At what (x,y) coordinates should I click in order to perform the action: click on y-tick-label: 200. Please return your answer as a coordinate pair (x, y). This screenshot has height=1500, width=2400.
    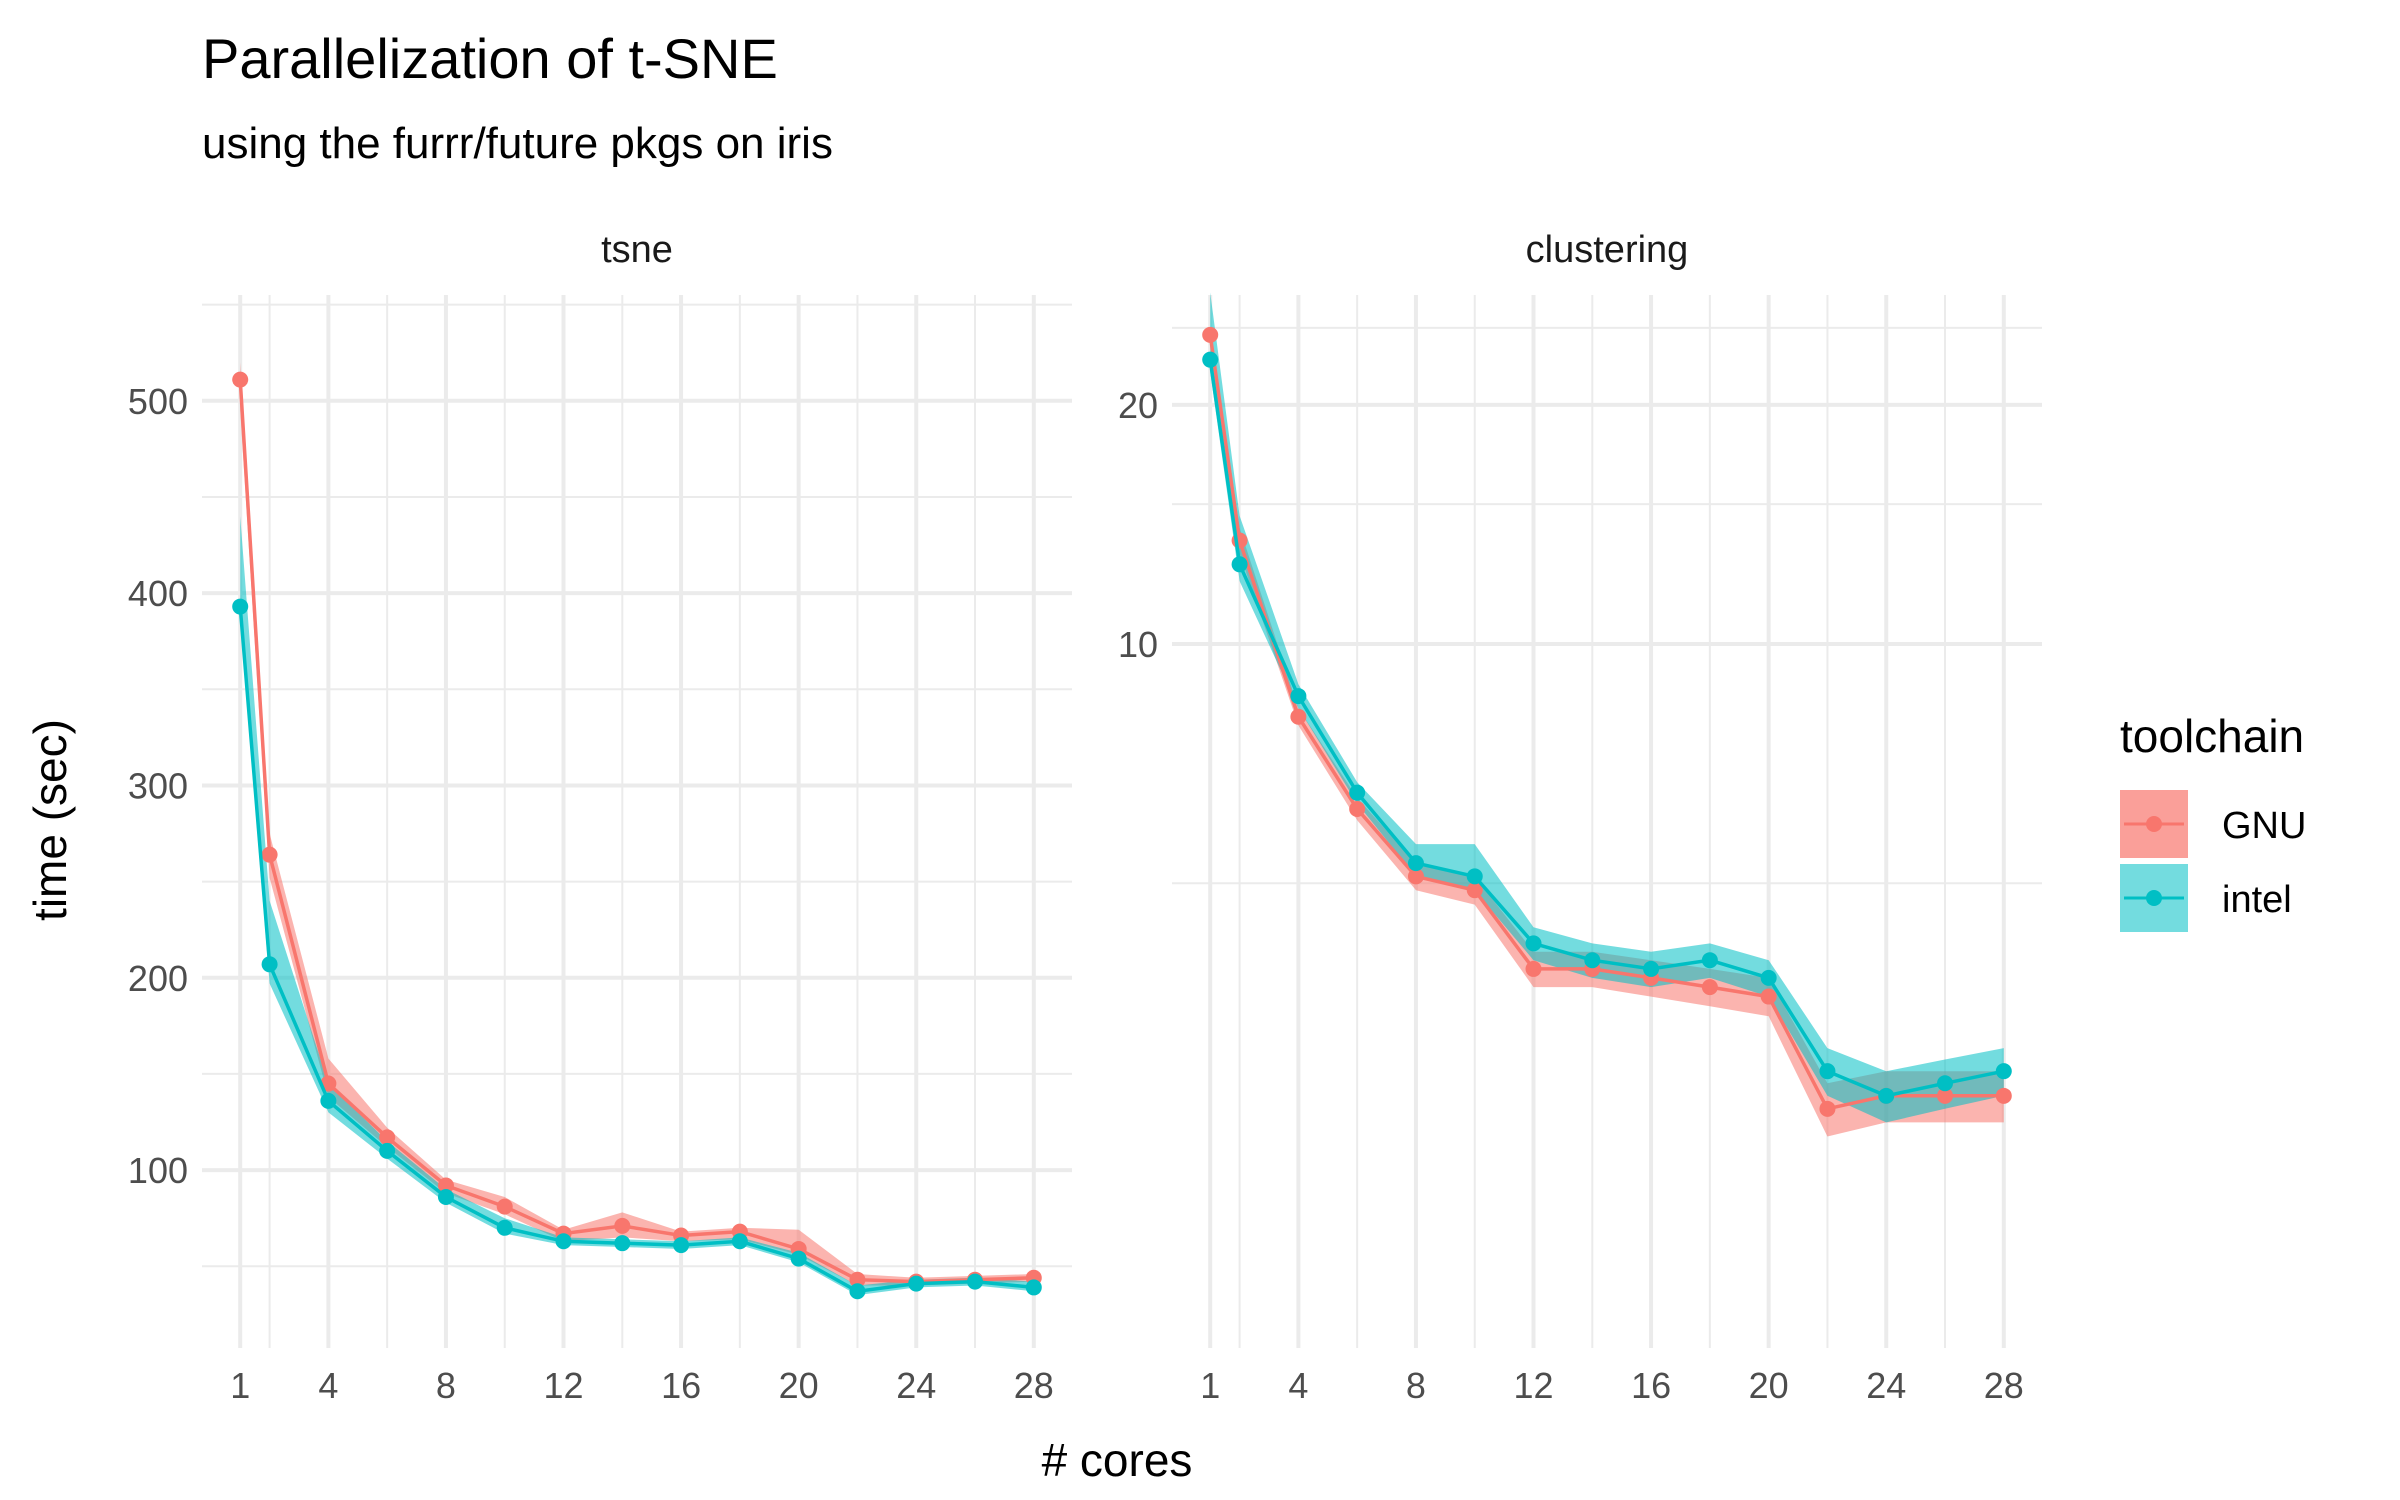
    Looking at the image, I should click on (158, 978).